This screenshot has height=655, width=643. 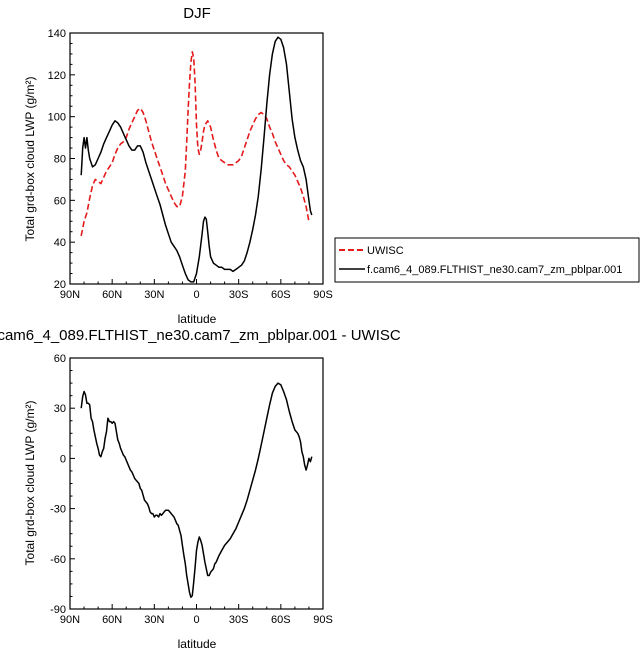 I want to click on diff-y-ticks: -90 -60 -30 0 30 60, so click(x=62, y=484).